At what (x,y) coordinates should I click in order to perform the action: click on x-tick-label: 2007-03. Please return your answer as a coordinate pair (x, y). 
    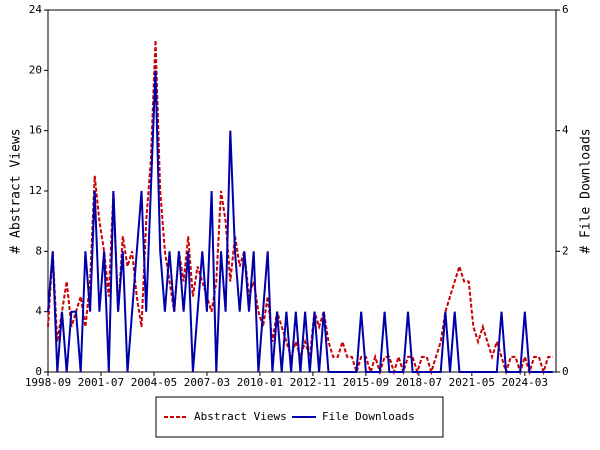
    Looking at the image, I should click on (207, 382).